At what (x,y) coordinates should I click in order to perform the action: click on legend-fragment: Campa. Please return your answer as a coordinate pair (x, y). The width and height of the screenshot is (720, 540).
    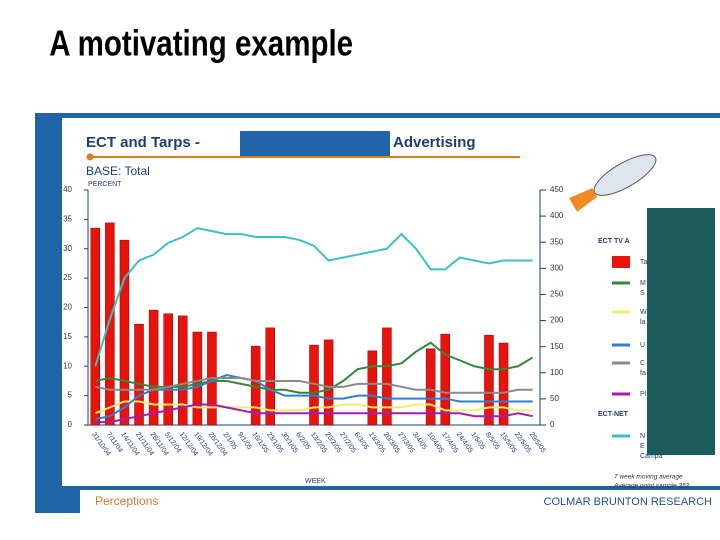
    Looking at the image, I should click on (651, 456).